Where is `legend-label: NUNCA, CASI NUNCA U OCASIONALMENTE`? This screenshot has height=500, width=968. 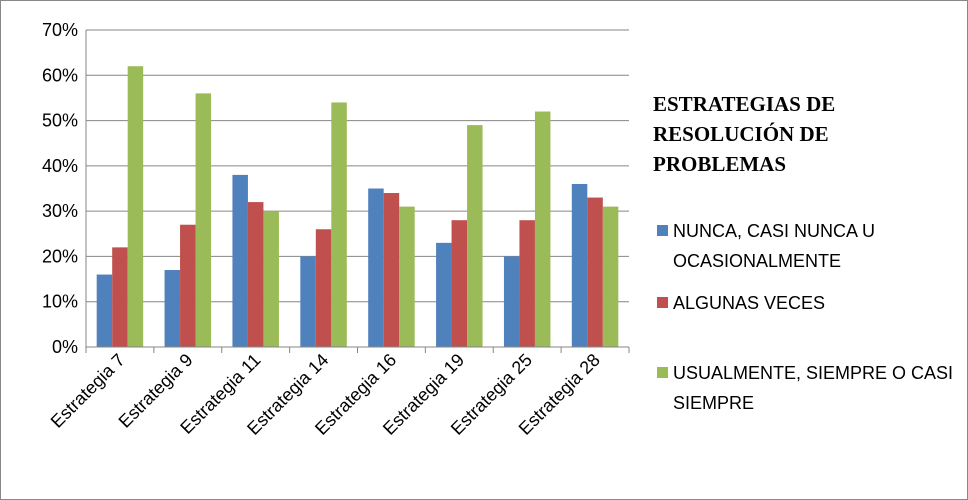
legend-label: NUNCA, CASI NUNCA U OCASIONALMENTE is located at coordinates (774, 246).